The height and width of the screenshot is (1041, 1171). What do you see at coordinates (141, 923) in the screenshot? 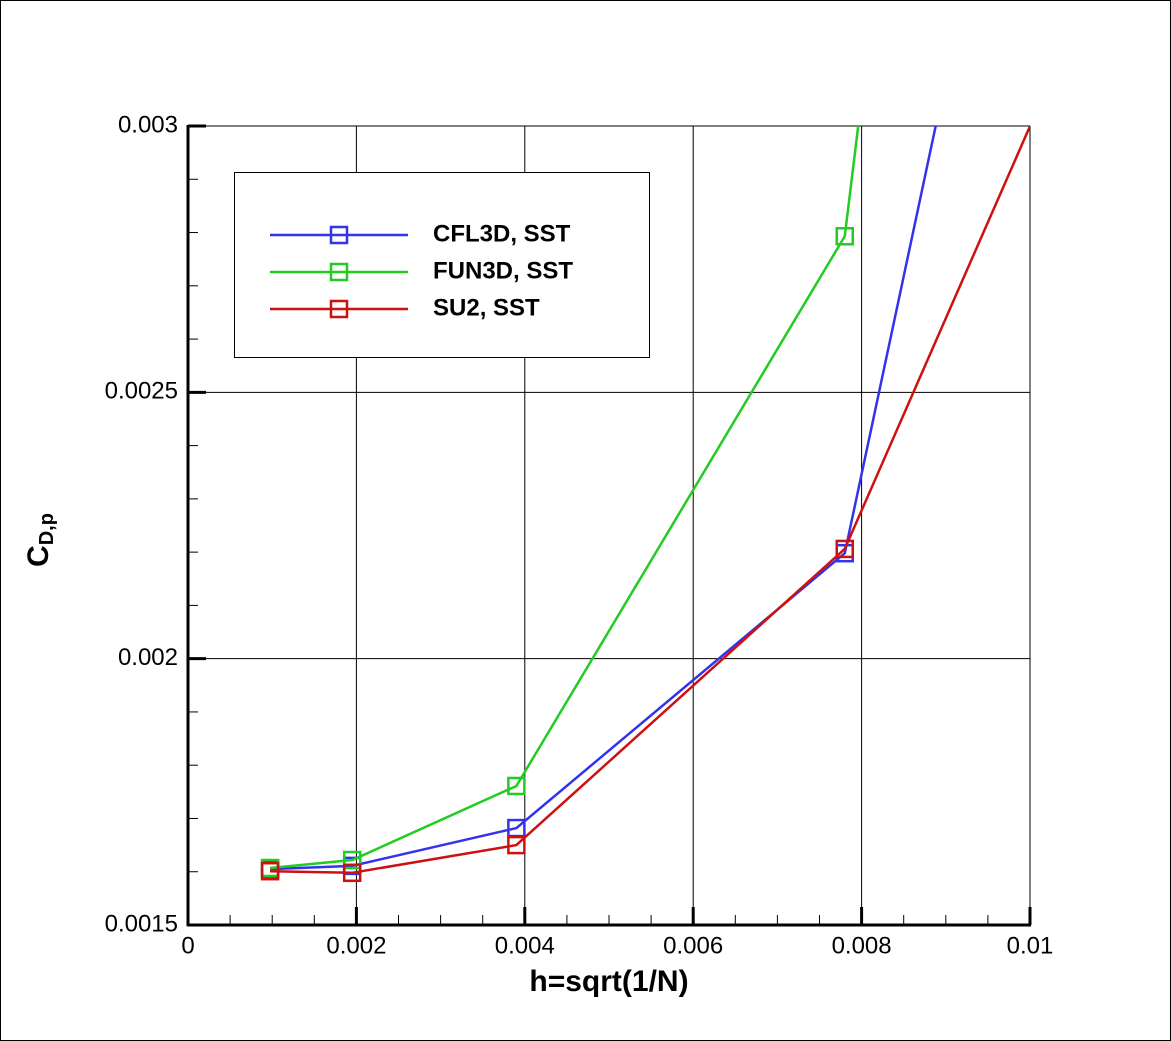
I see `y-tick-label: 0.0015` at bounding box center [141, 923].